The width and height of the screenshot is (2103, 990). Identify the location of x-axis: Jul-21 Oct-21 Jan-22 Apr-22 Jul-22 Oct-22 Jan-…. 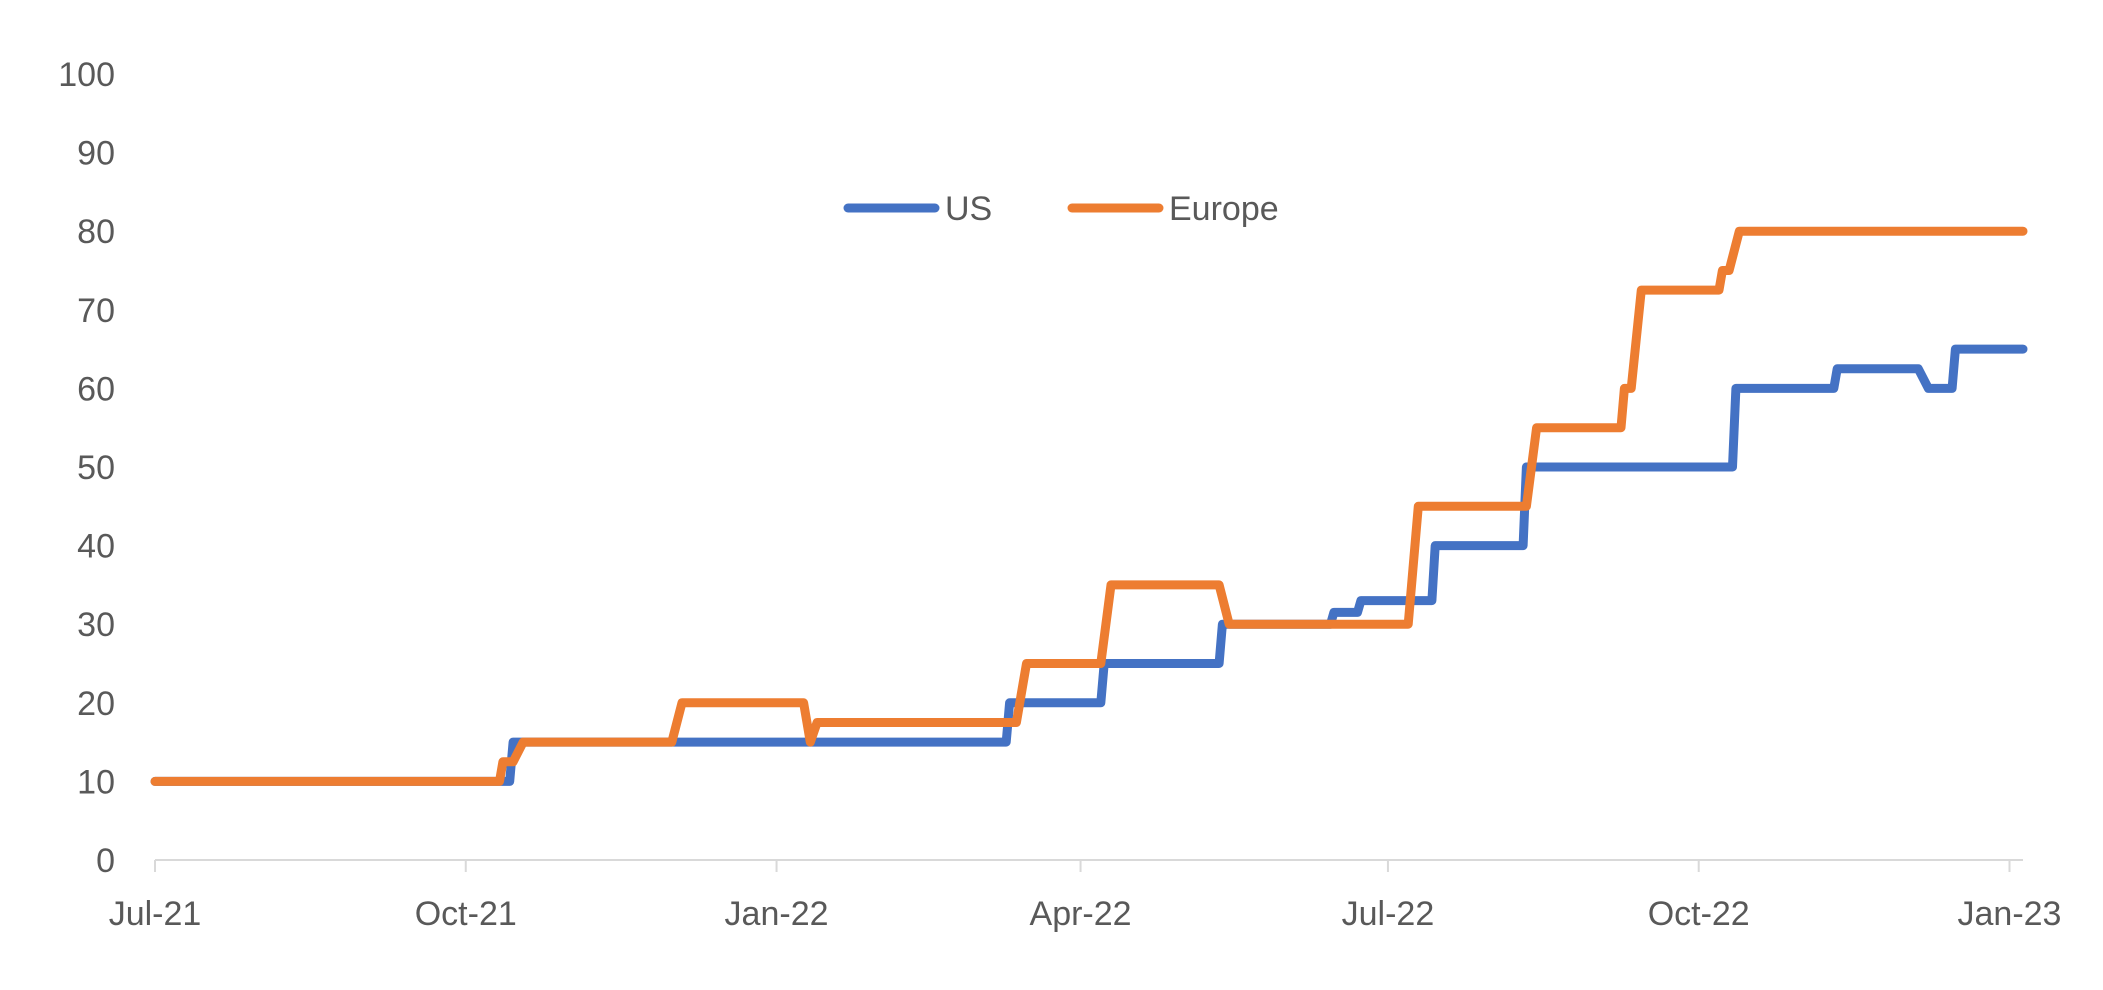
(1085, 896).